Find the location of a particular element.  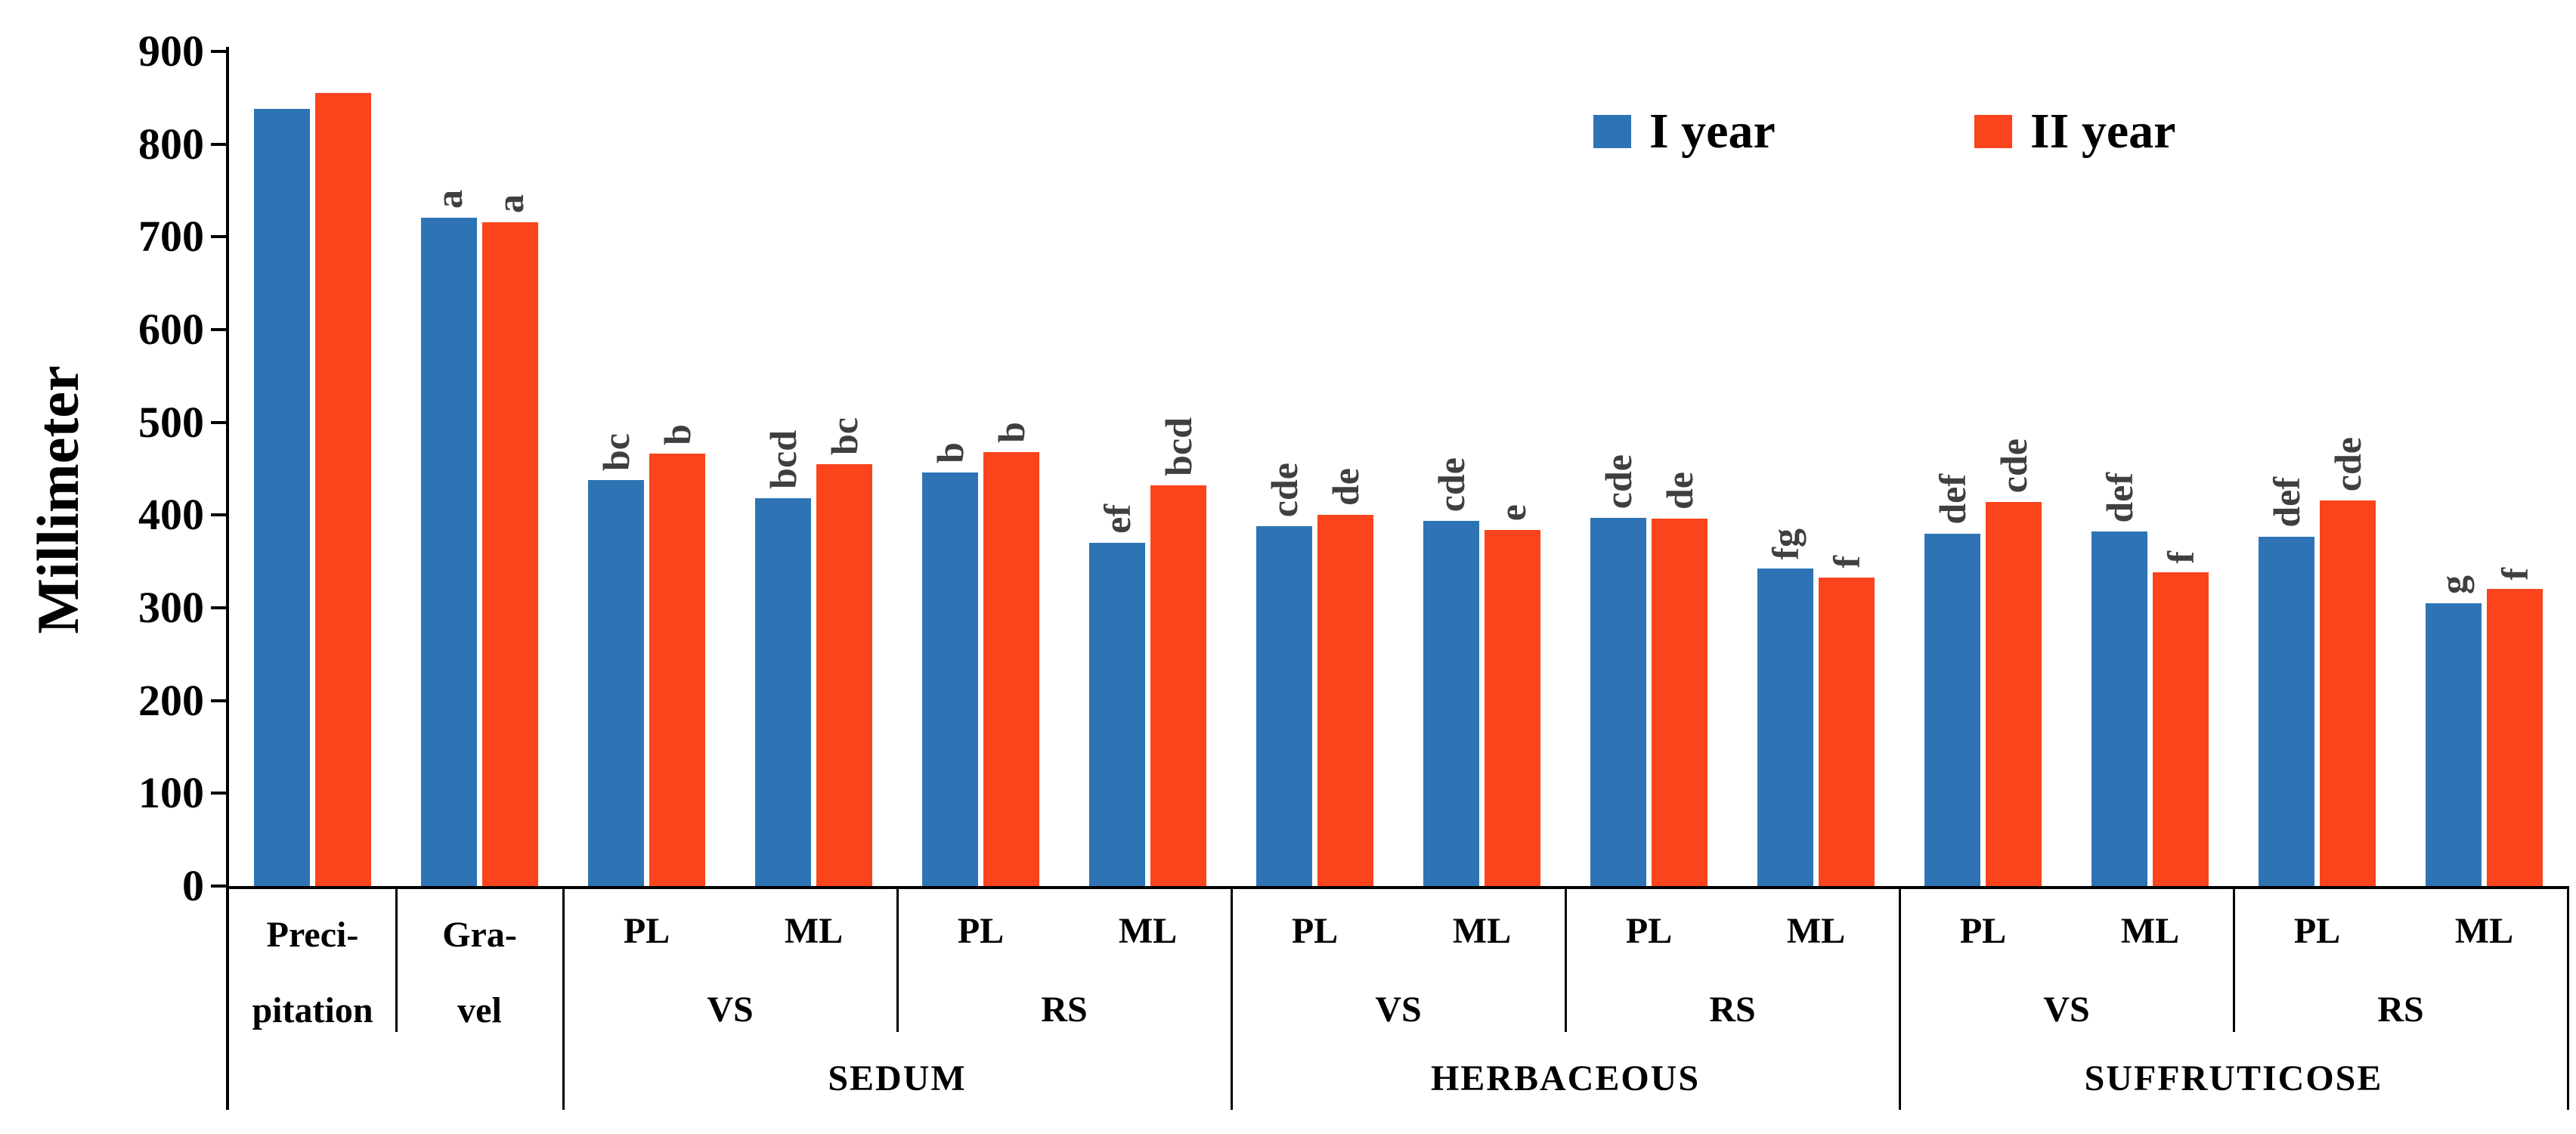

x-cell-label: vel is located at coordinates (479, 1010).